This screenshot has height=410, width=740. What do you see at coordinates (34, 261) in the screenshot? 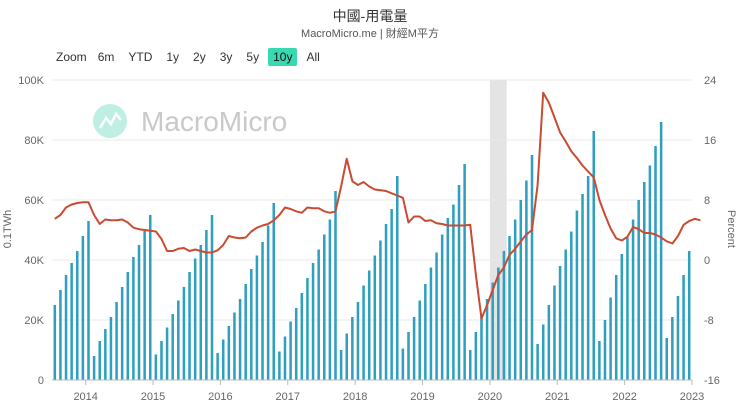
I see `y-left-tick-label: 40K` at bounding box center [34, 261].